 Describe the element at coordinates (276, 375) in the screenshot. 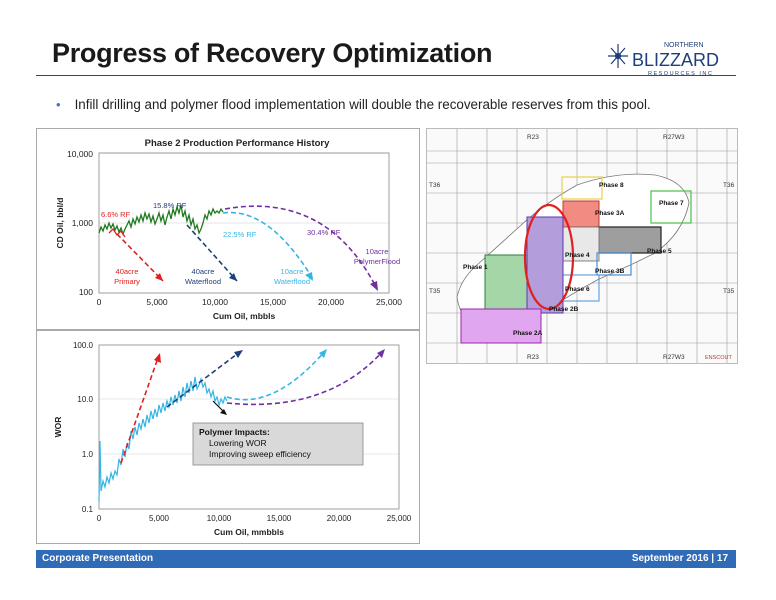

I see `cyan-trend-arrow` at that location.